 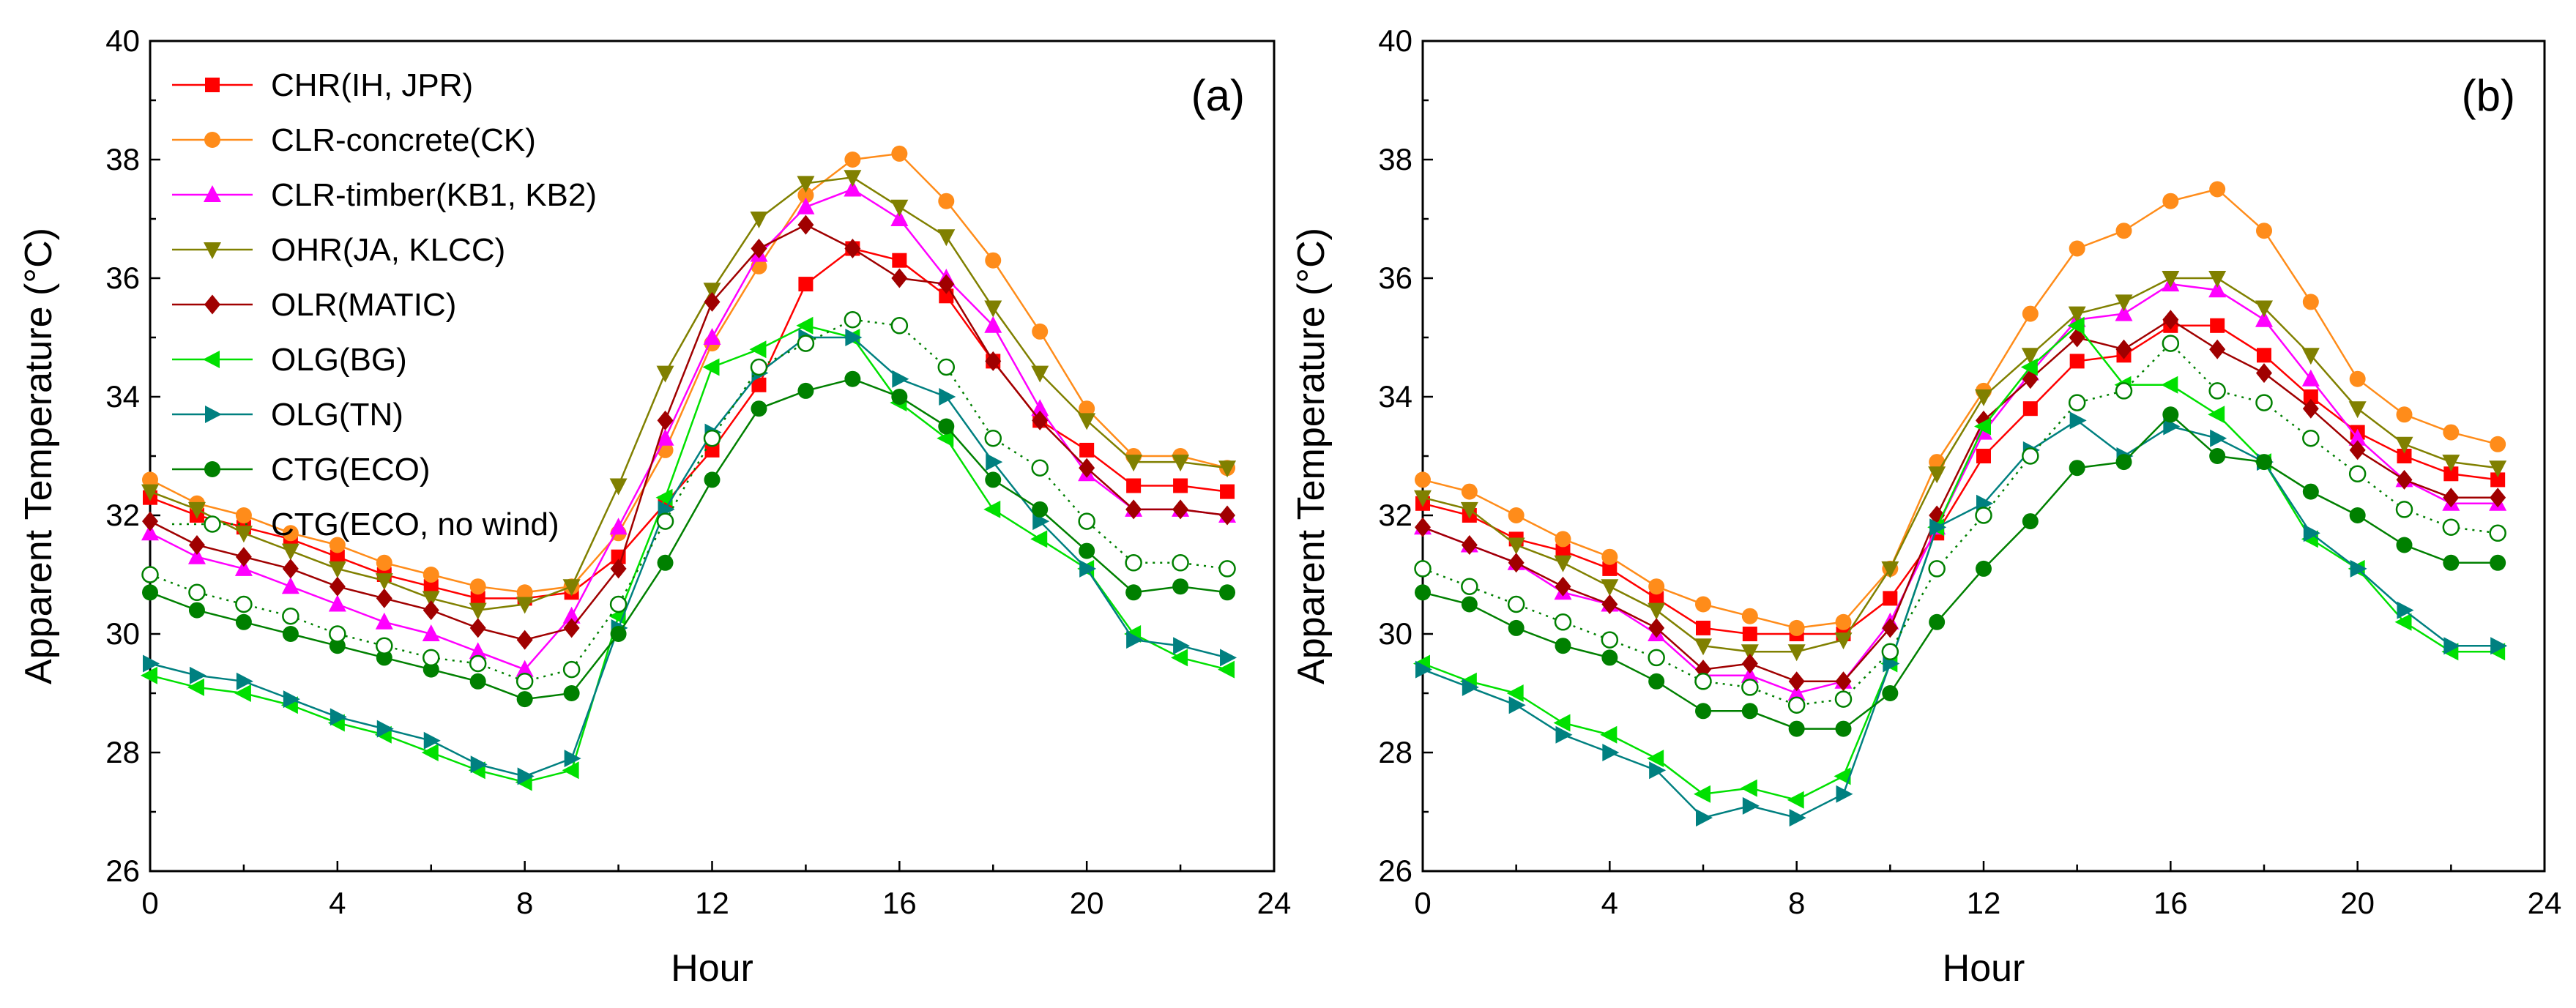 What do you see at coordinates (712, 903) in the screenshot?
I see `x-tick-label: 12` at bounding box center [712, 903].